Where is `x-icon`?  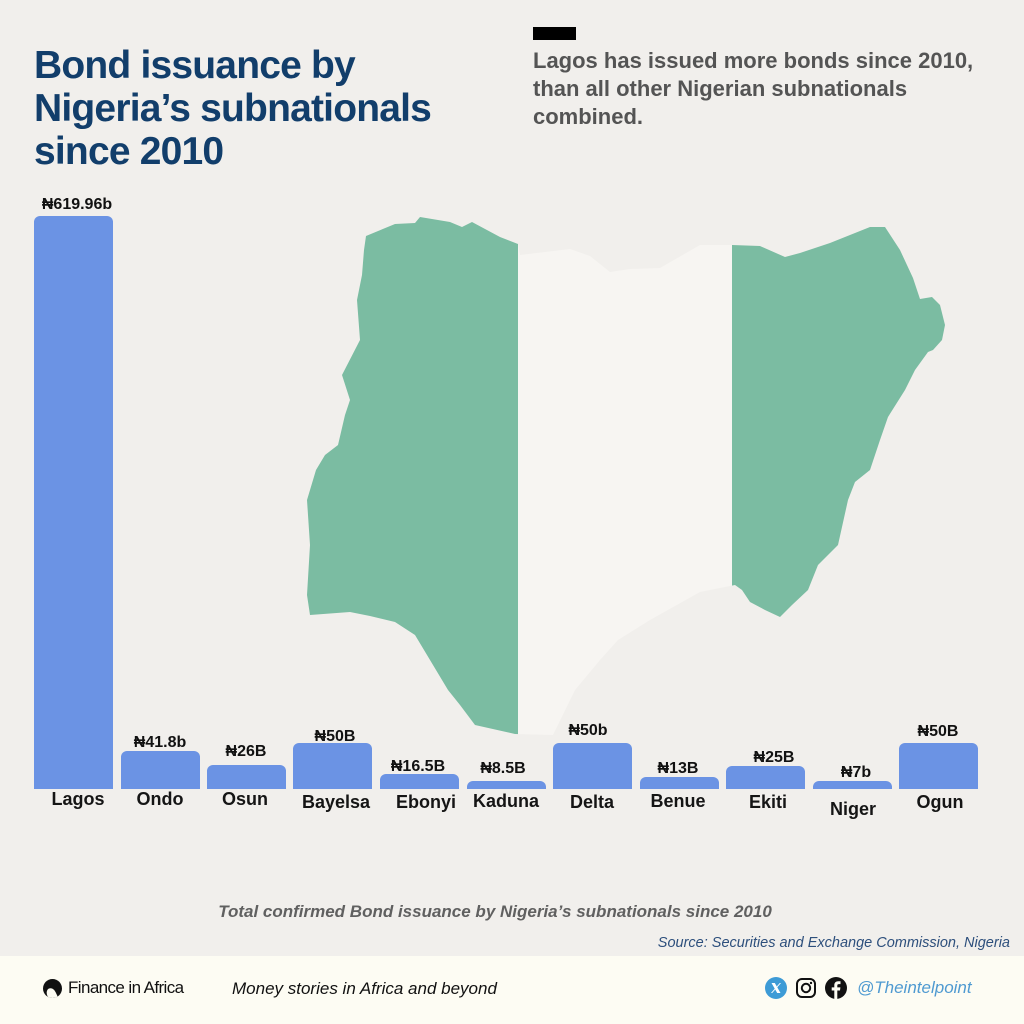 x-icon is located at coordinates (776, 988).